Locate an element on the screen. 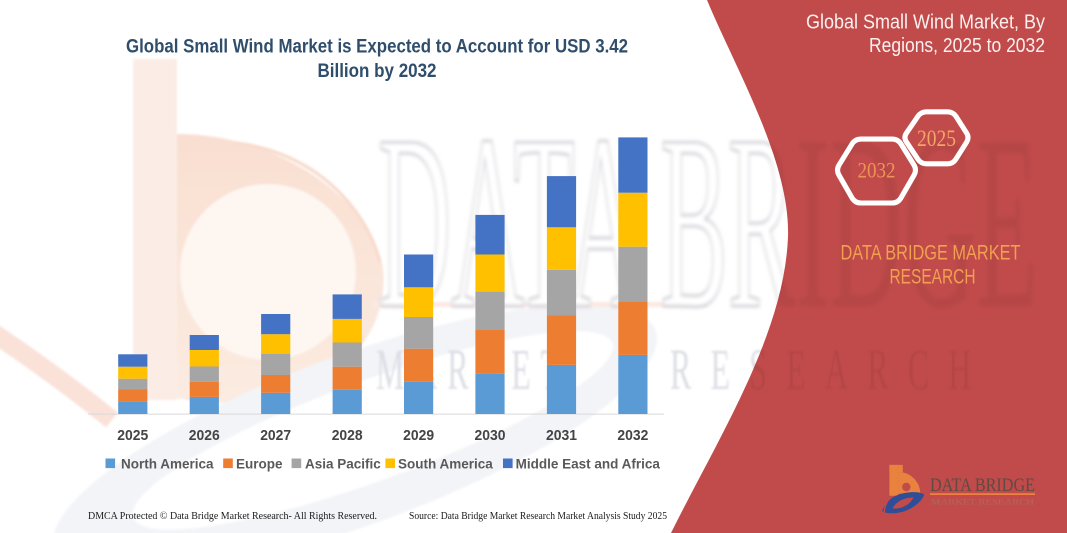 The height and width of the screenshot is (533, 1067). svg-text: North America is located at coordinates (167, 464).